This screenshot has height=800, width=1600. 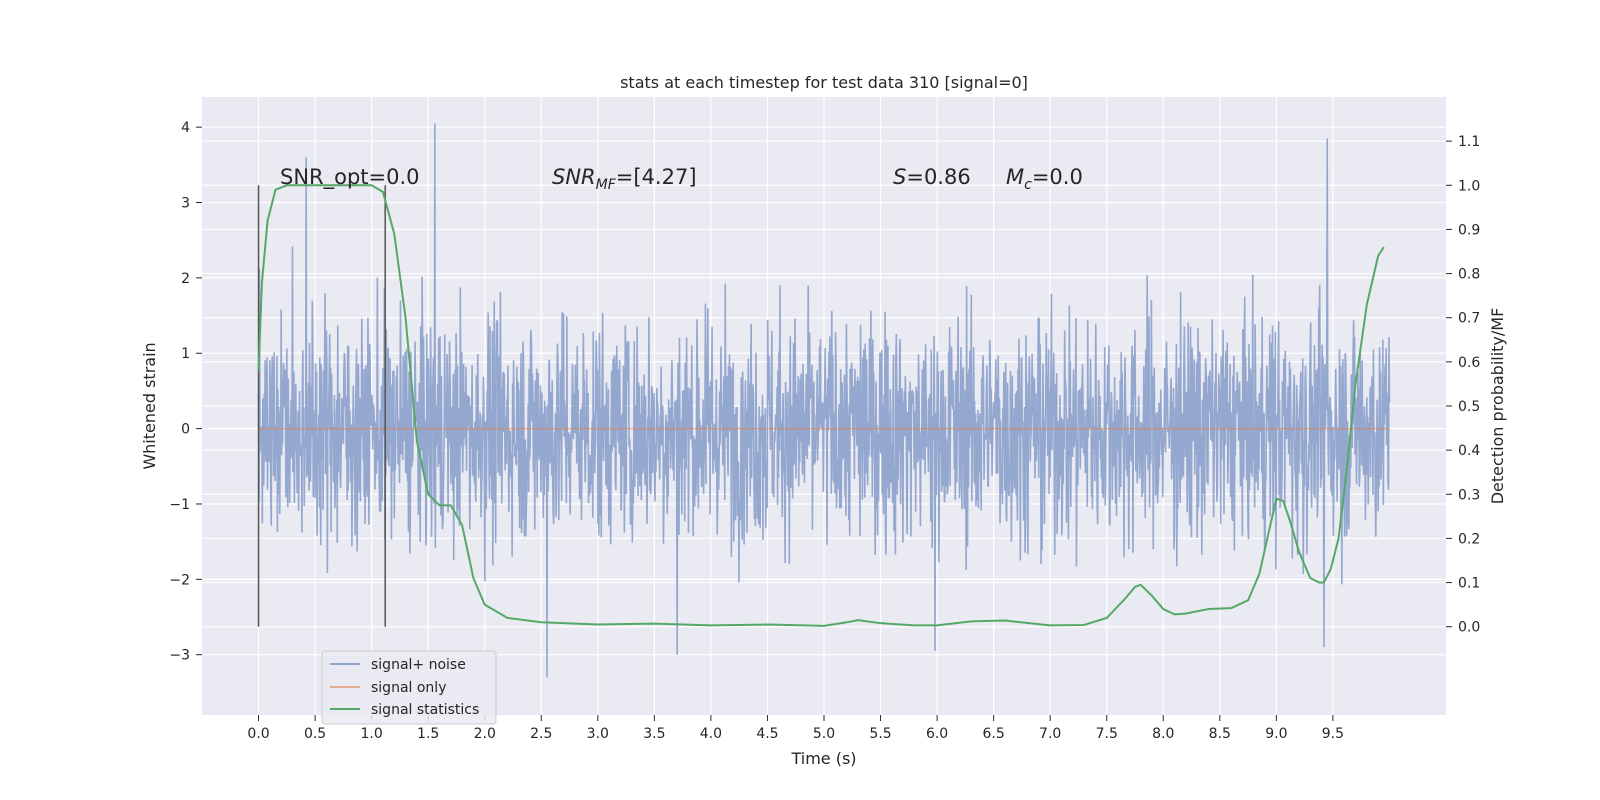 I want to click on x-tick-label-1: 0.5, so click(x=315, y=734).